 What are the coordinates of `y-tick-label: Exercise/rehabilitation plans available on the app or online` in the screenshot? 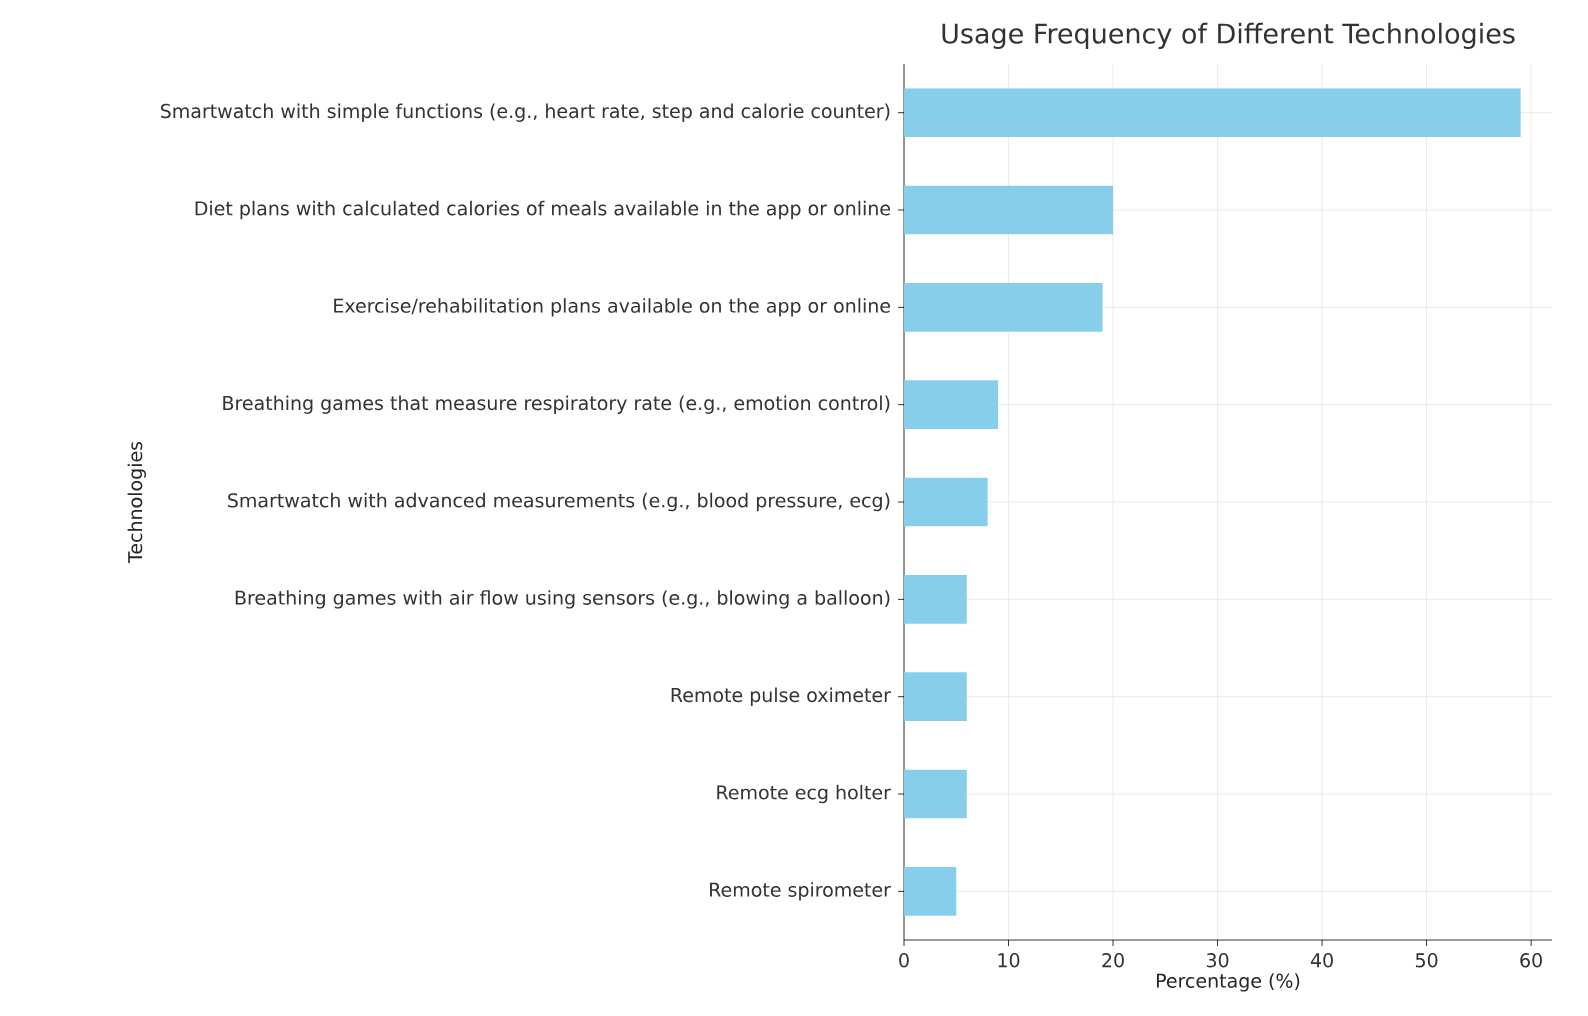 It's located at (612, 307).